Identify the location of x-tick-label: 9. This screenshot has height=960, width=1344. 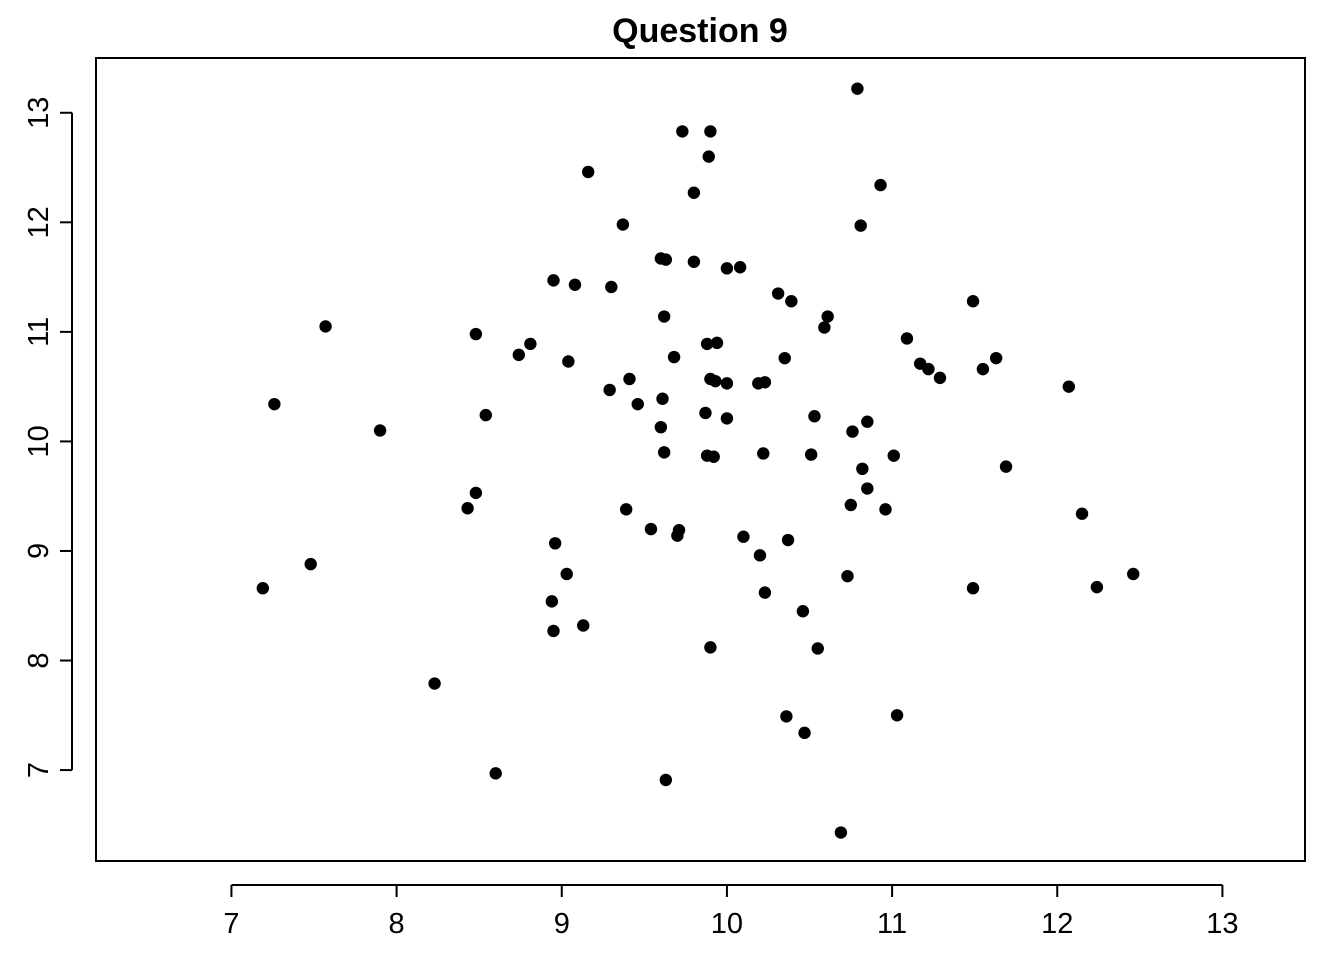
(562, 924).